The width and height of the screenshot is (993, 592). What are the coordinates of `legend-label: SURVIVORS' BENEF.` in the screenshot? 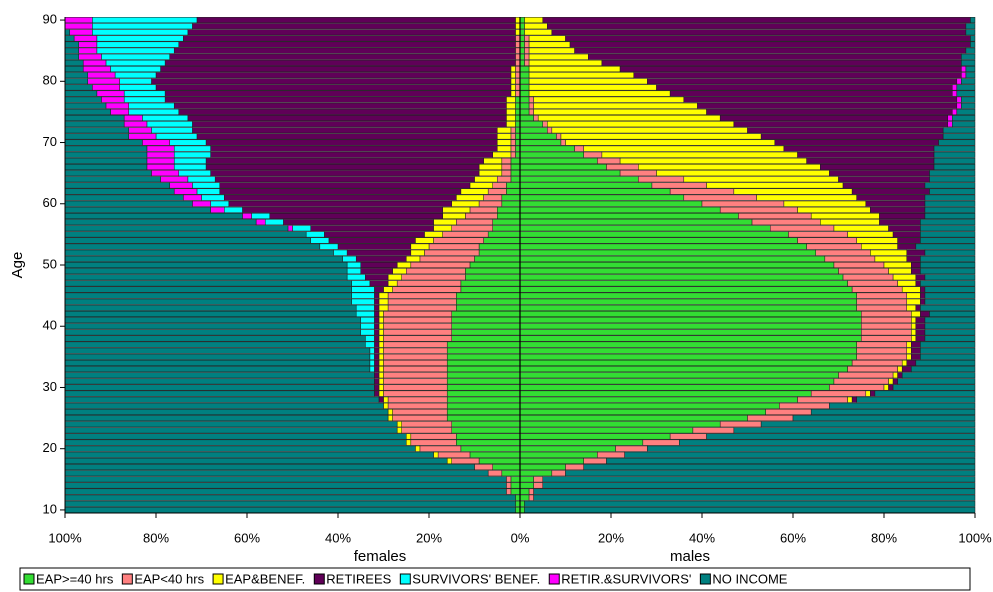 It's located at (476, 578).